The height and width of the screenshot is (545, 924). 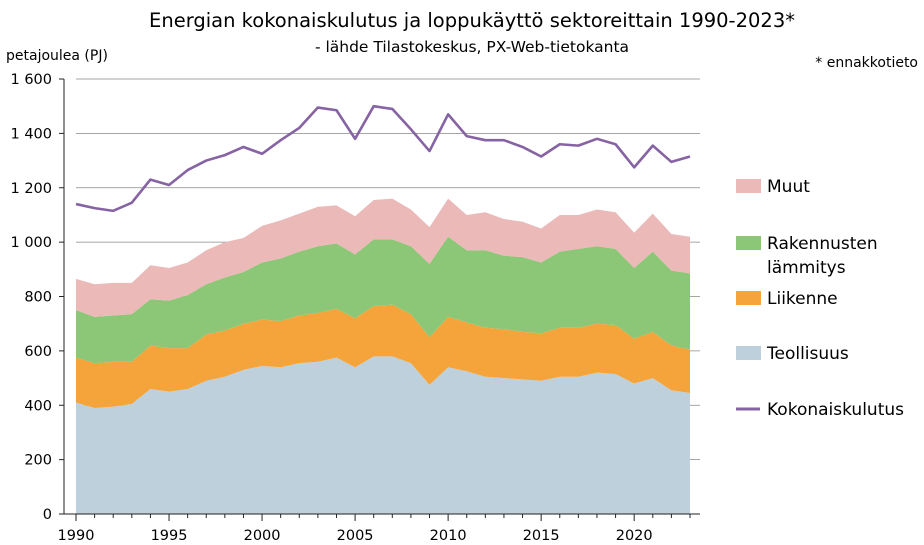 I want to click on legend-label: Kokonaiskulutus, so click(x=835, y=410).